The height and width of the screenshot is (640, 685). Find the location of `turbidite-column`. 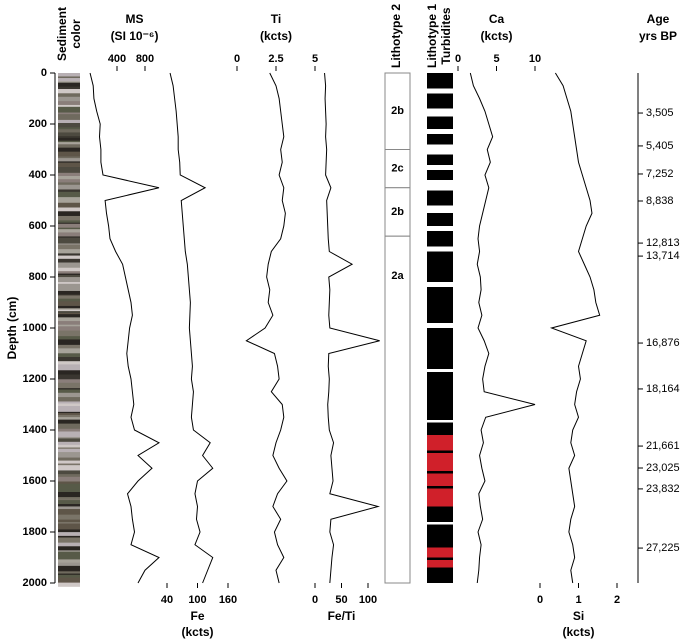

turbidite-column is located at coordinates (440, 328).